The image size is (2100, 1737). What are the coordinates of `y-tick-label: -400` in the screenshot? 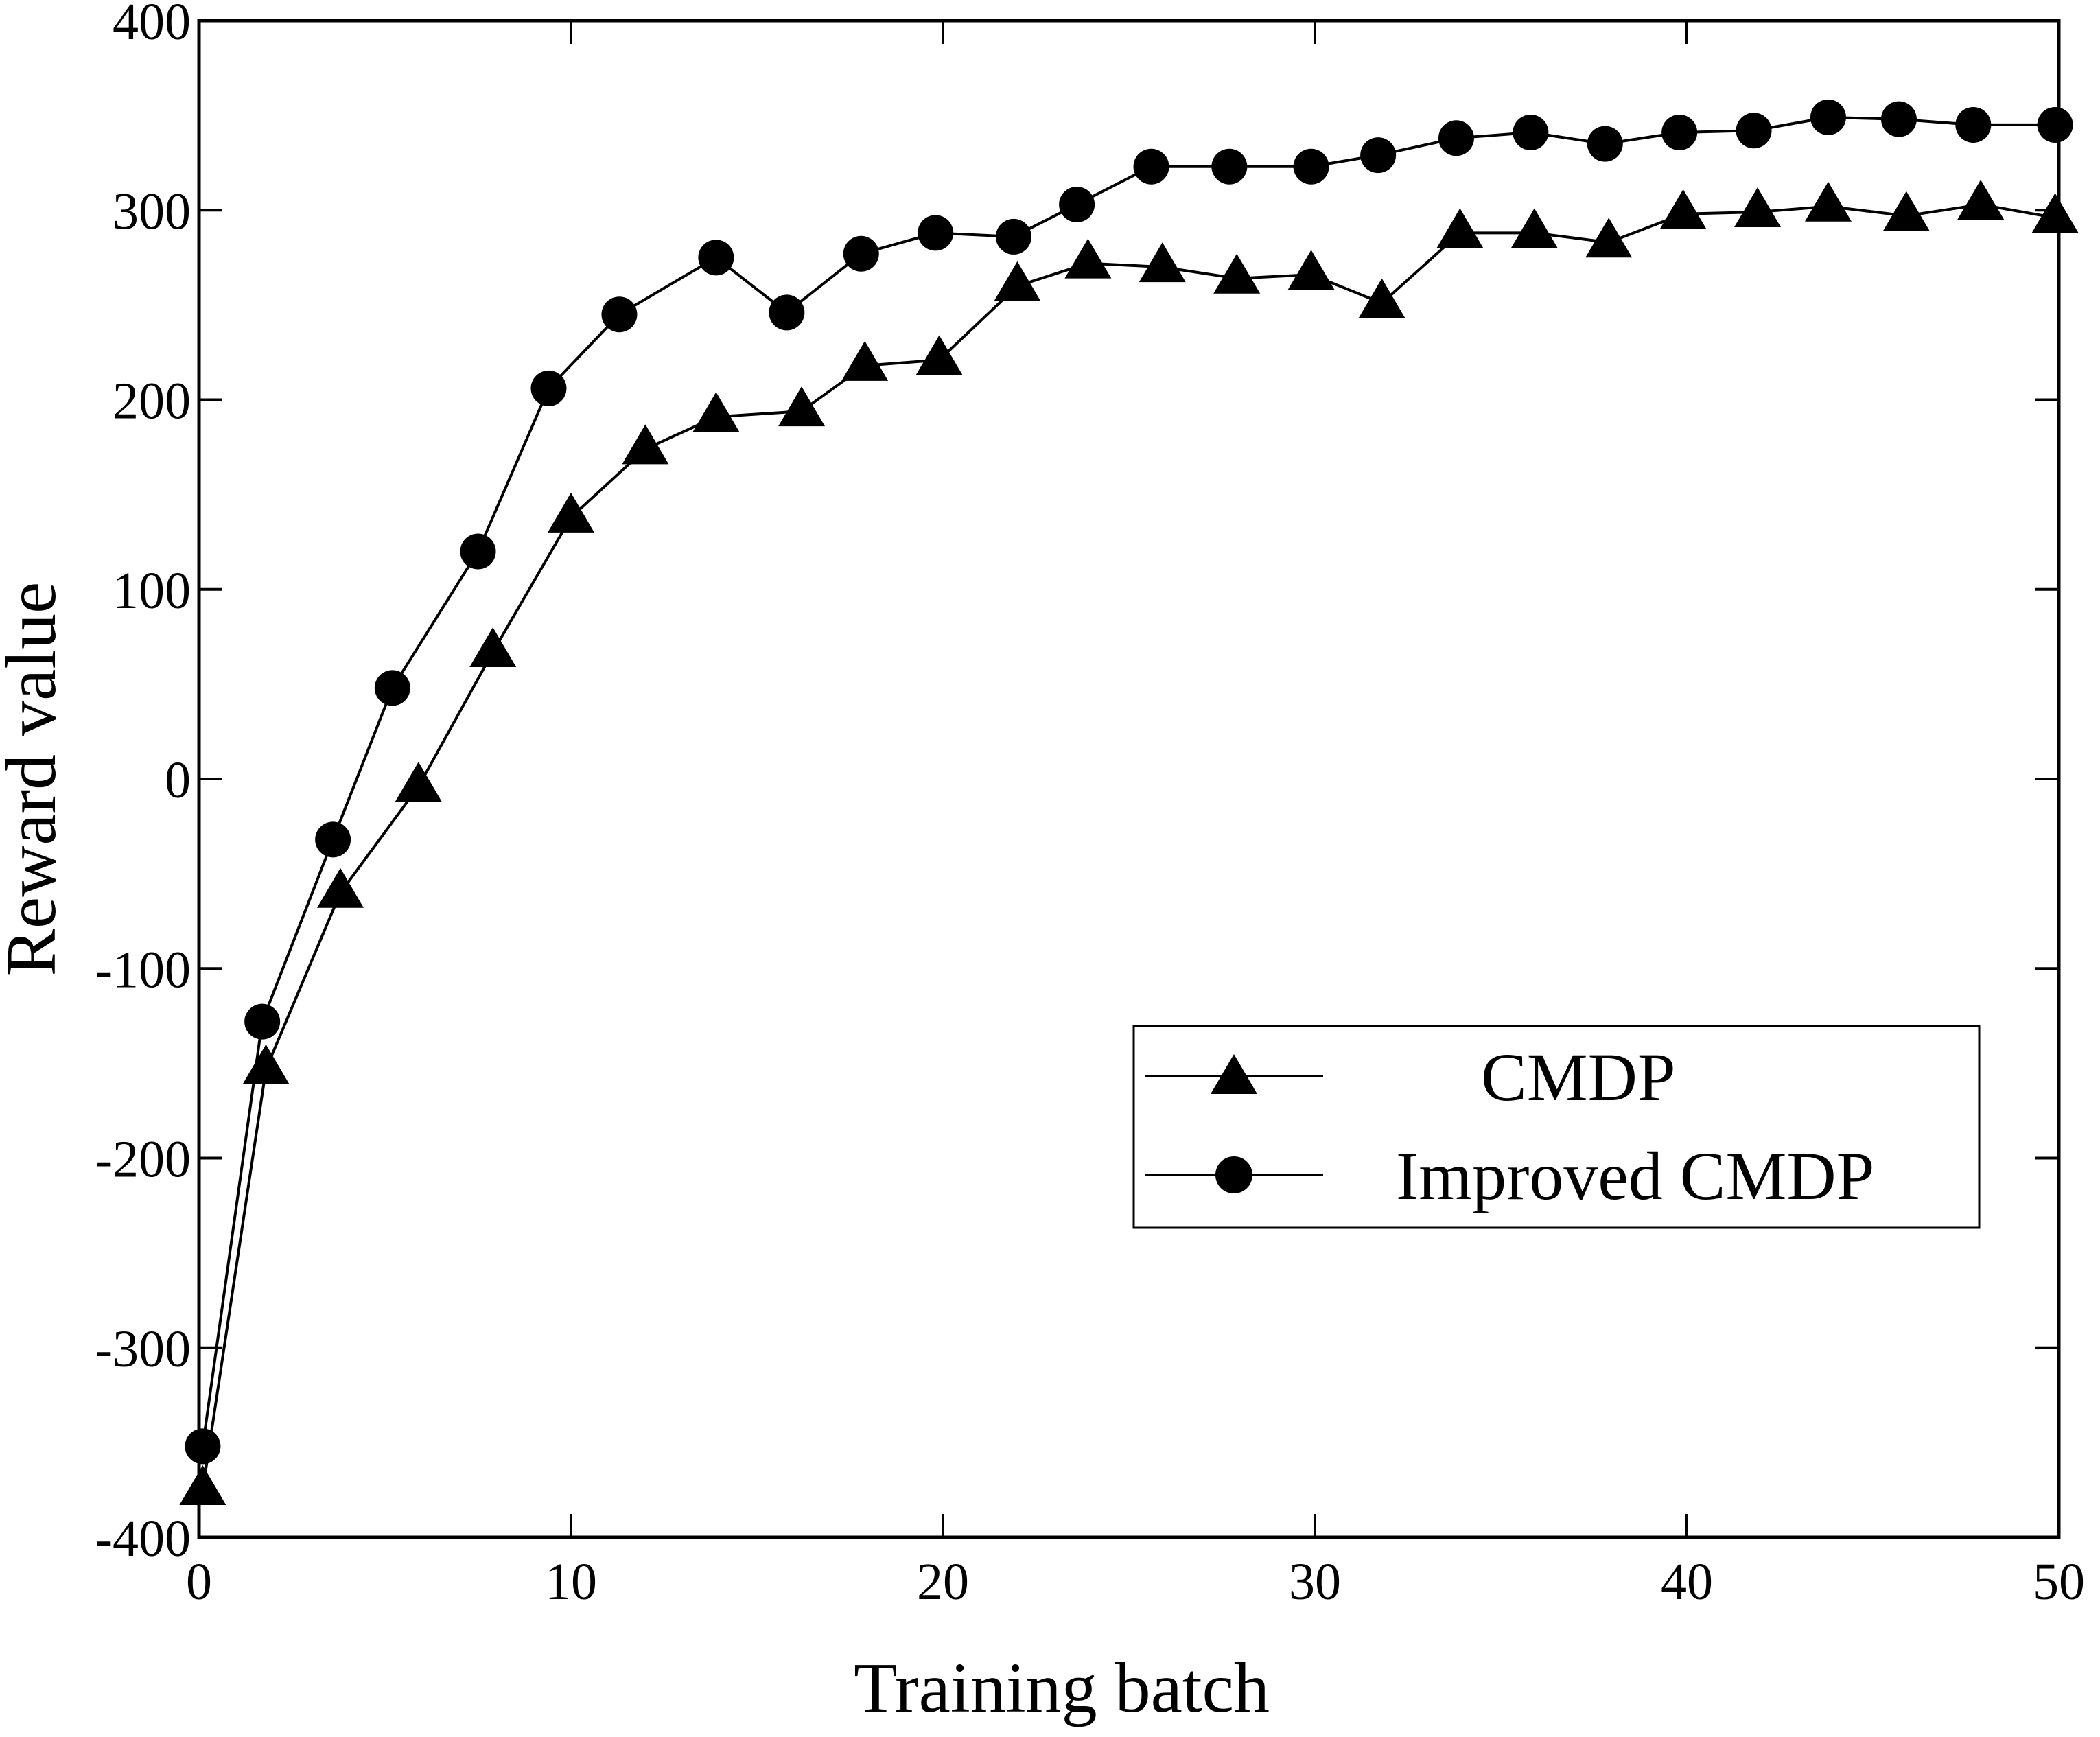 It's located at (143, 1538).